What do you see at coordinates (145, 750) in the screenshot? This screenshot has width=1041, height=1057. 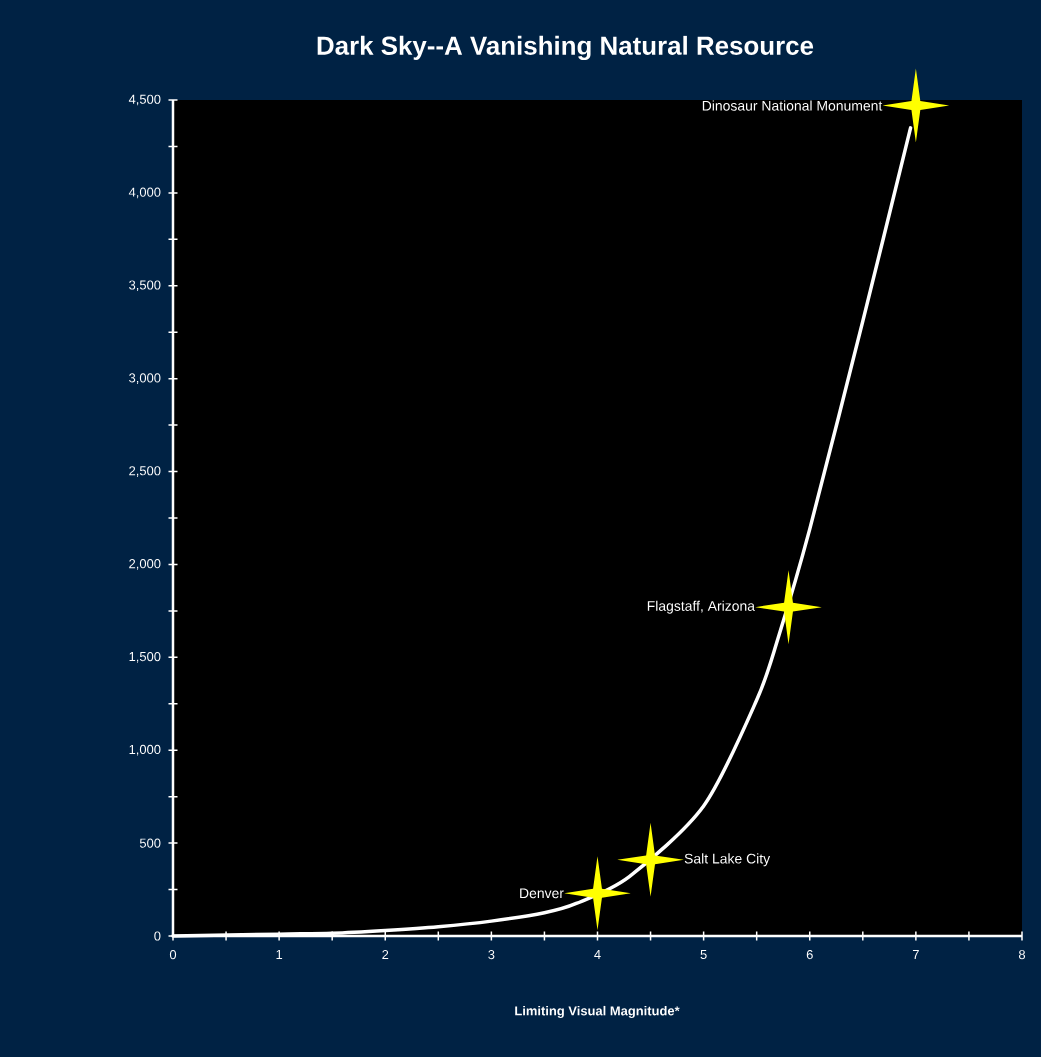 I see `y-tick-label: 1,000` at bounding box center [145, 750].